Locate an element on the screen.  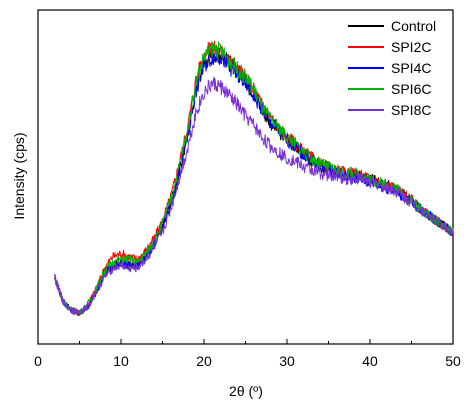
legend-label-control: Control is located at coordinates (413, 26).